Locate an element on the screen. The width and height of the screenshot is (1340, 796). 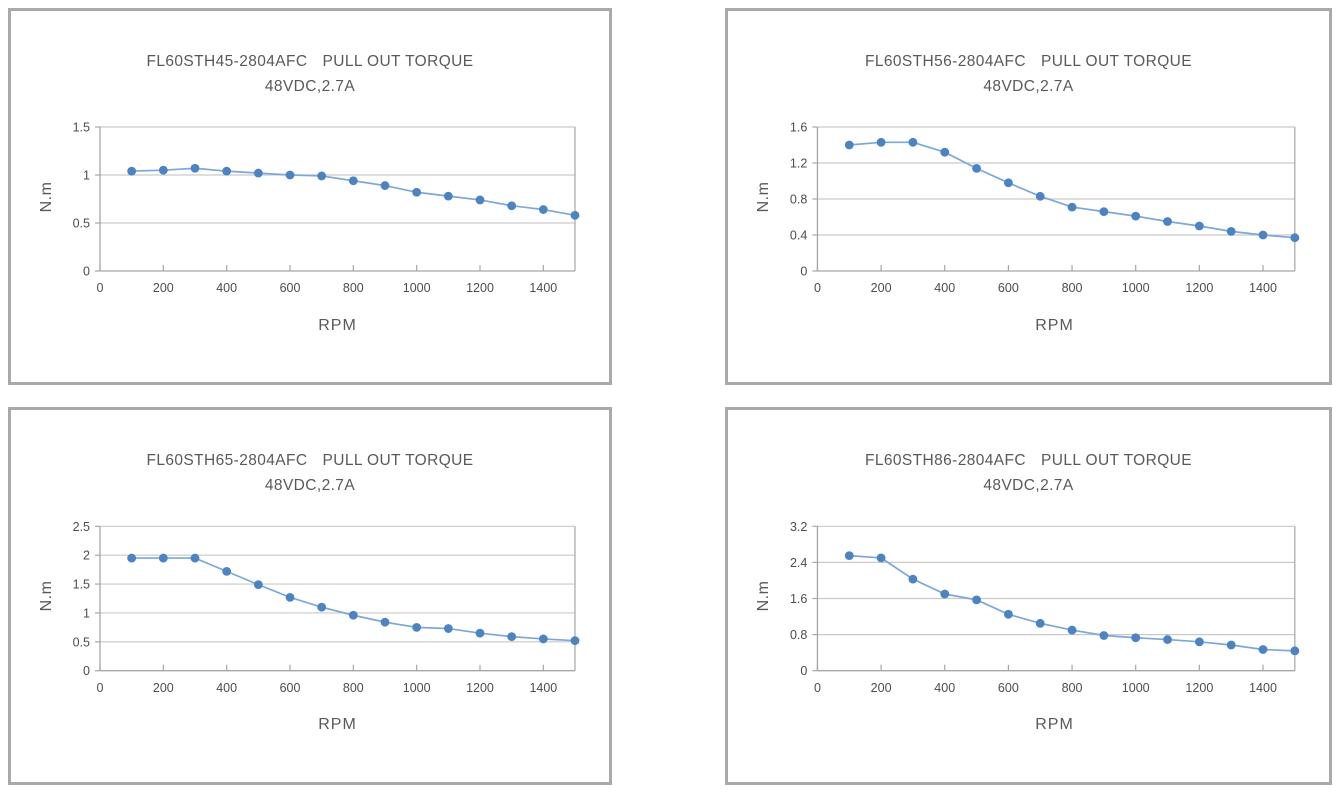
chart-model: FL60STH56-2804AFC is located at coordinates (945, 61).